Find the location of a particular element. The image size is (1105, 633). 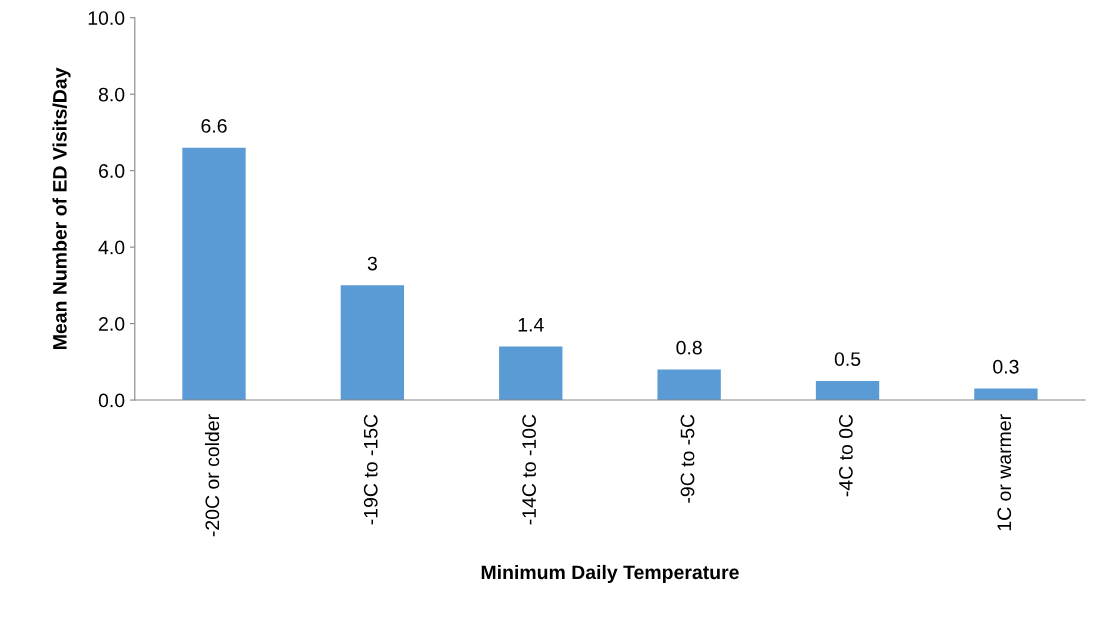

y-tick-label: 6.0 is located at coordinates (112, 171).